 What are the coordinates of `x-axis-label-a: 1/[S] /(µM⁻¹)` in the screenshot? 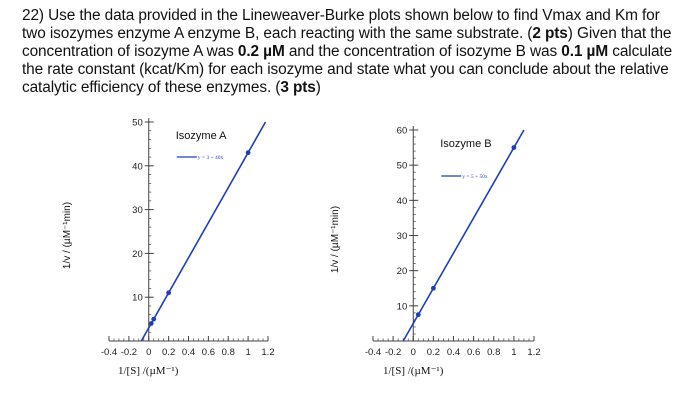 It's located at (148, 371).